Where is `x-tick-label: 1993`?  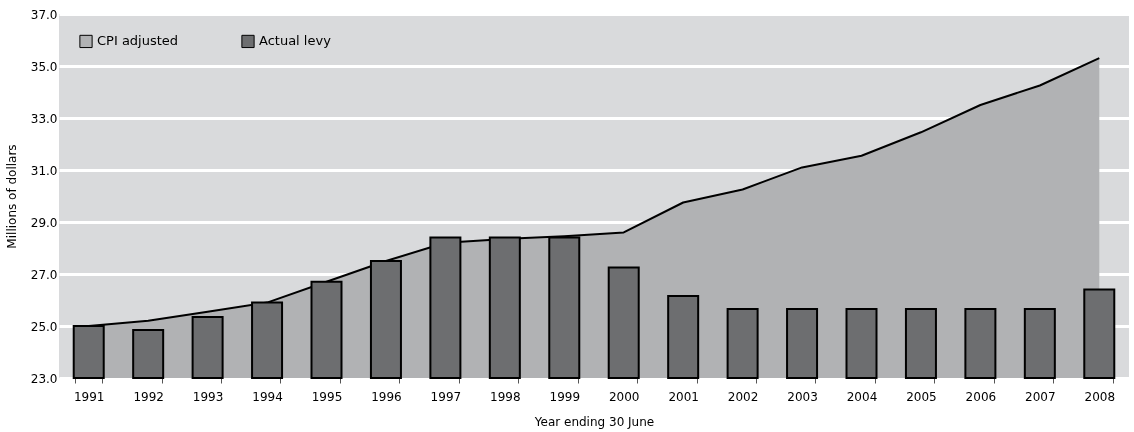 x-tick-label: 1993 is located at coordinates (208, 396).